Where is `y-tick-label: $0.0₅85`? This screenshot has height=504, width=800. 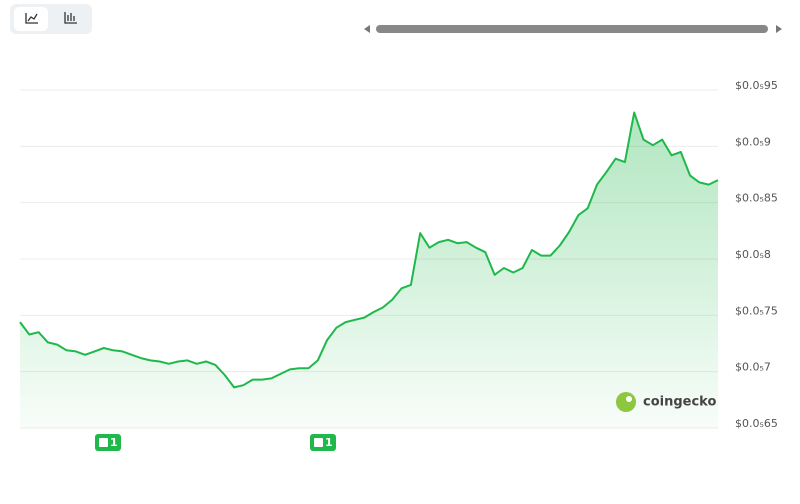
y-tick-label: $0.0₅85 is located at coordinates (756, 198).